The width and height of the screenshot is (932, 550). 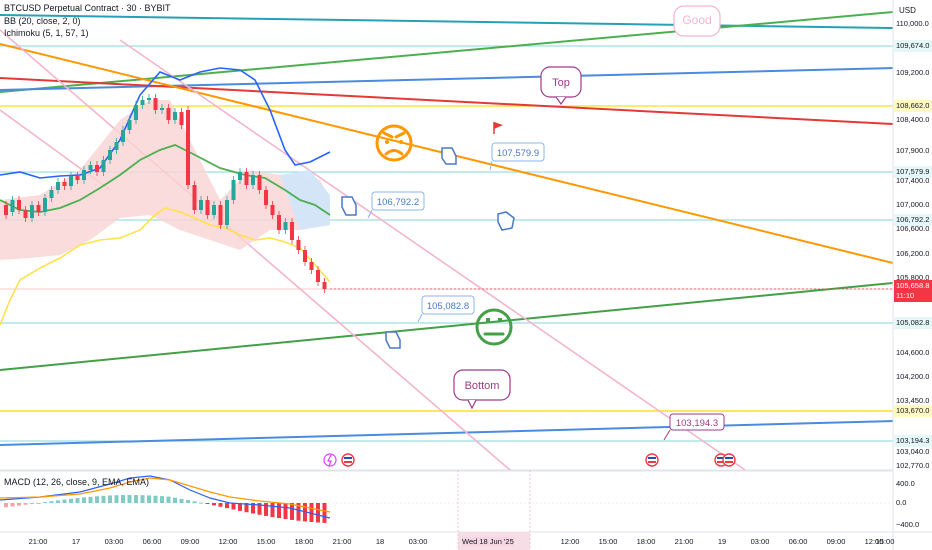 I want to click on price-tag-107579: 107,579.9, so click(x=913, y=172).